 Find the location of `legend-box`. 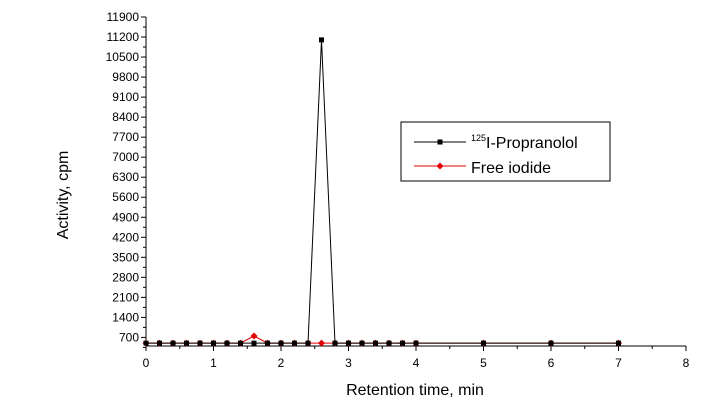

legend-box is located at coordinates (505, 151).